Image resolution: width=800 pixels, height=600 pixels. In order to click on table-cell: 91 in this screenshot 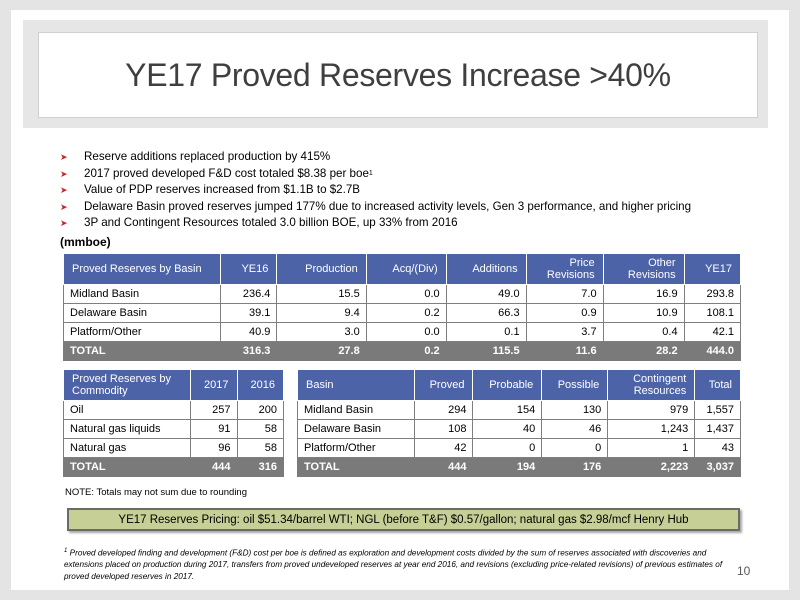, I will do `click(214, 429)`.